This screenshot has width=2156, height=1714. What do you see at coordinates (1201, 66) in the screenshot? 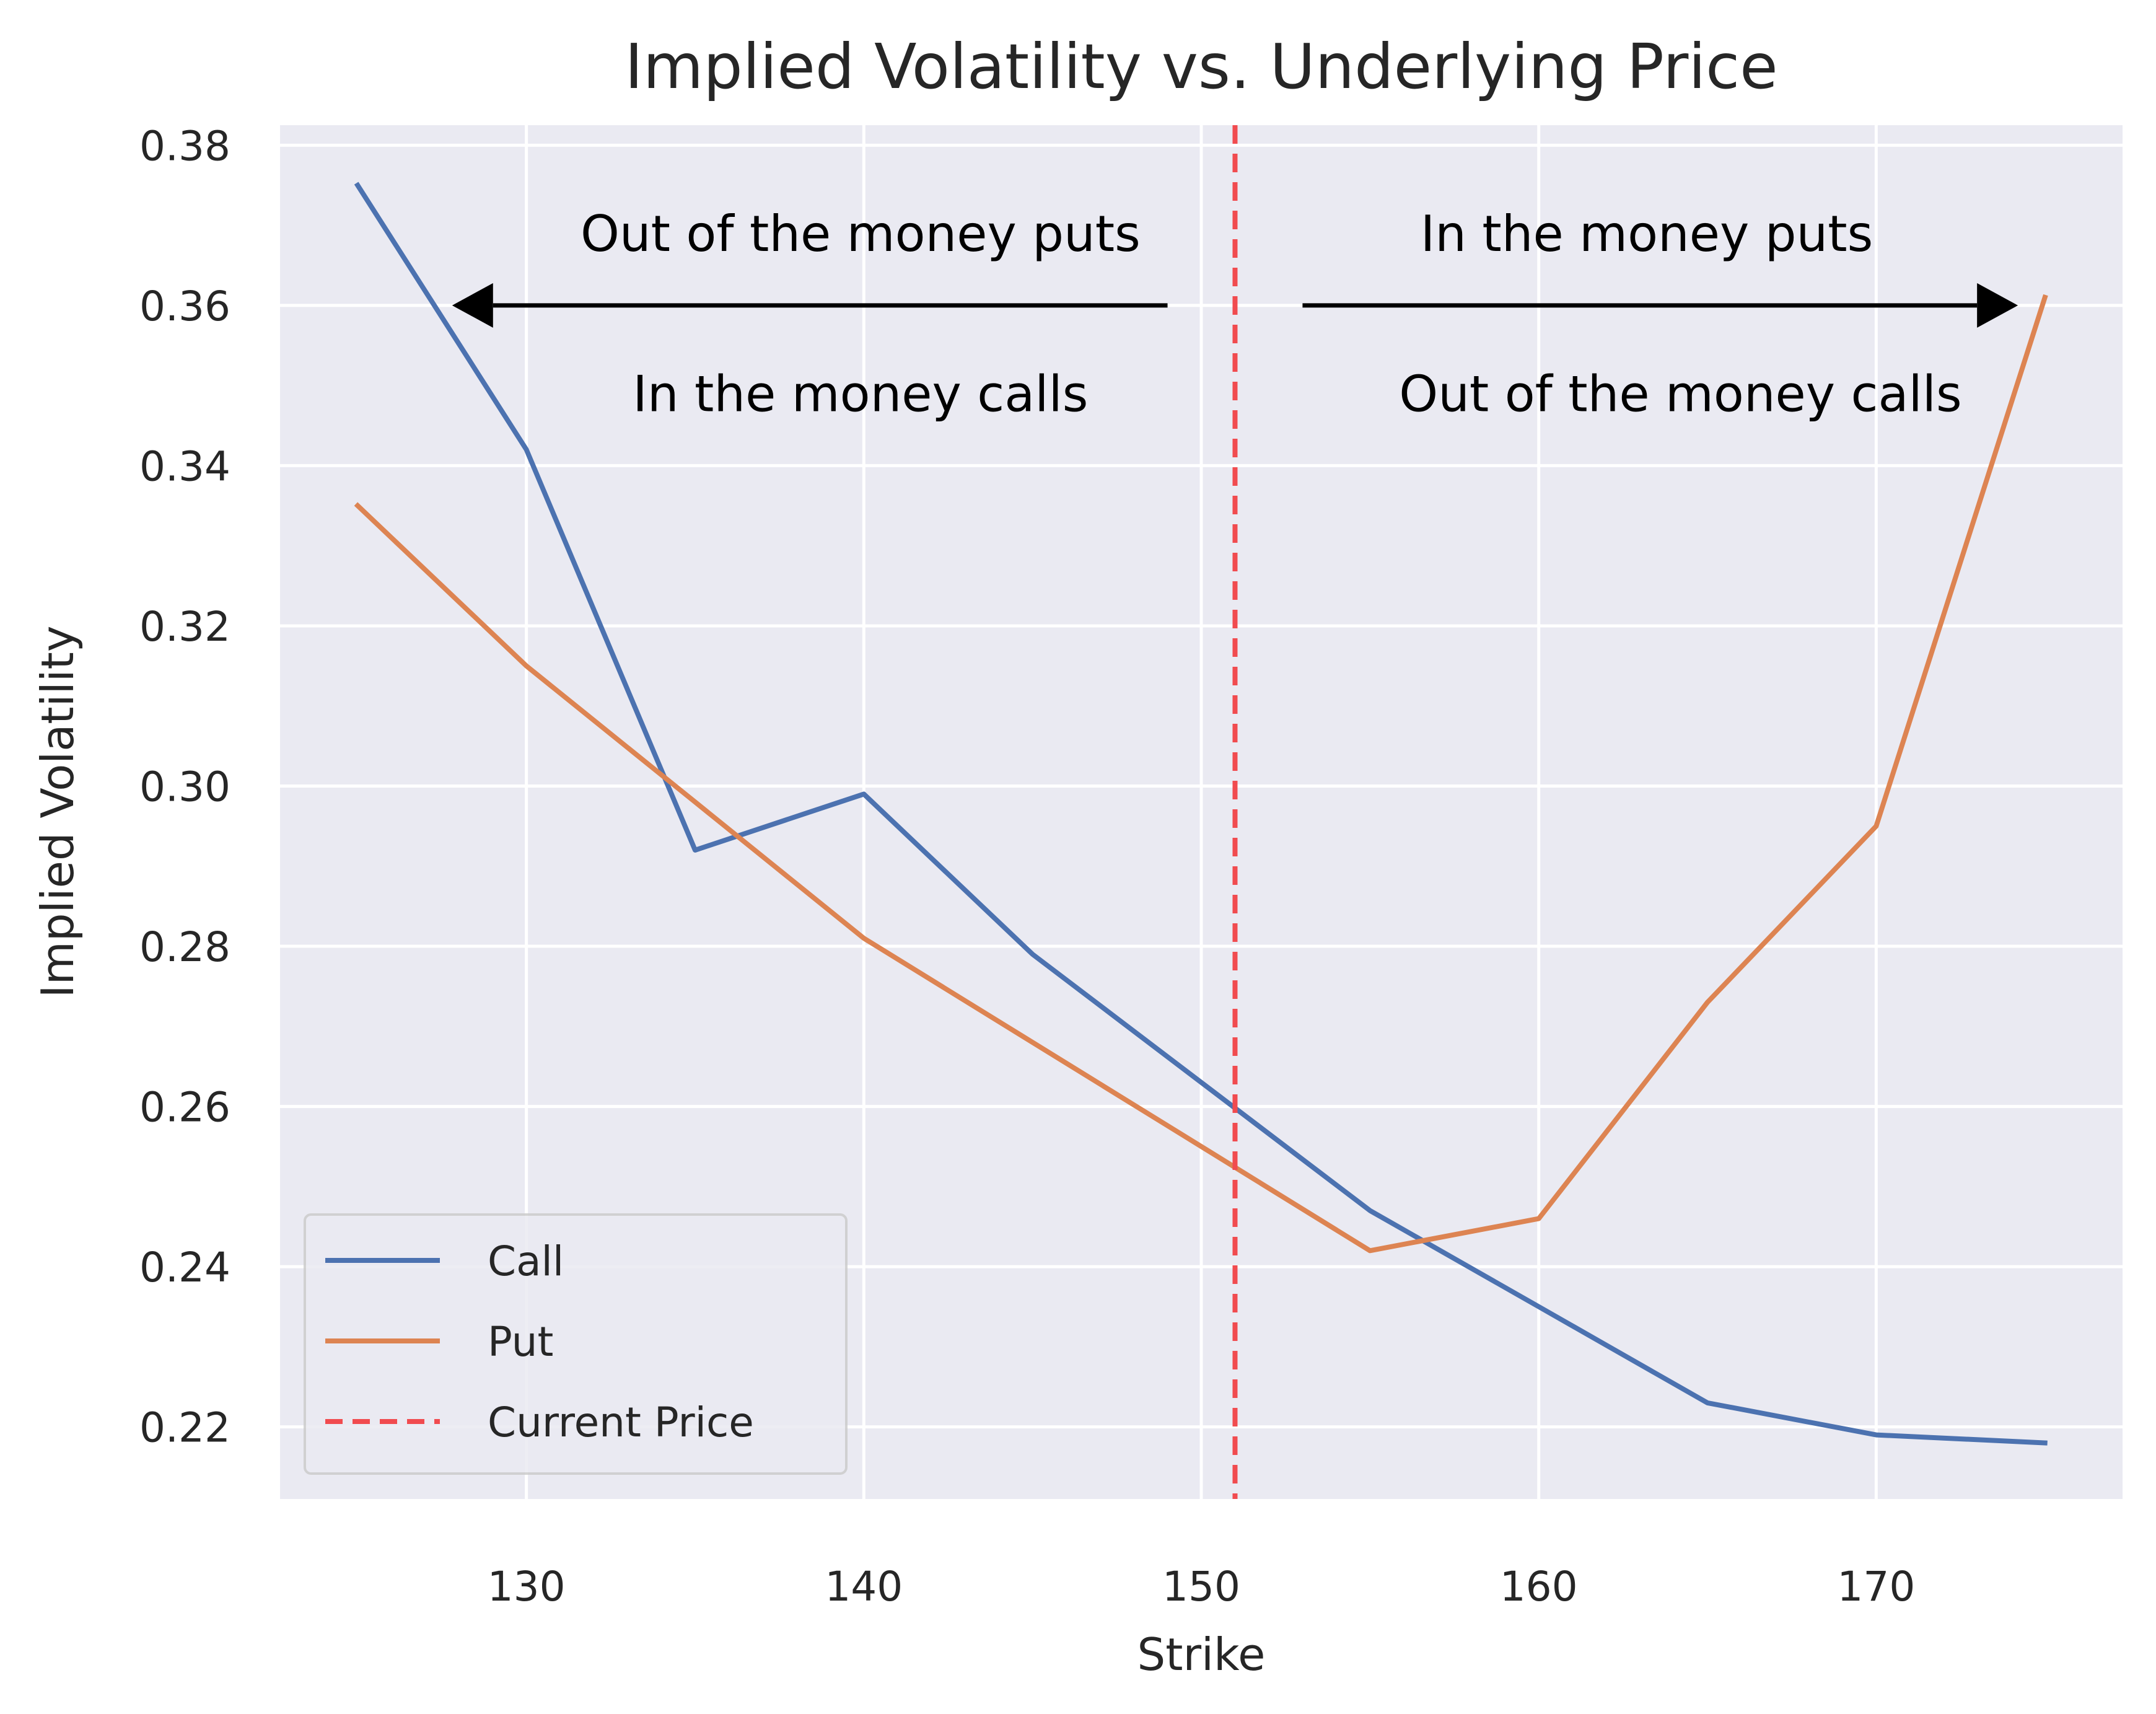
I see `chart-title: Implied Volatility vs. Underlying Price` at bounding box center [1201, 66].